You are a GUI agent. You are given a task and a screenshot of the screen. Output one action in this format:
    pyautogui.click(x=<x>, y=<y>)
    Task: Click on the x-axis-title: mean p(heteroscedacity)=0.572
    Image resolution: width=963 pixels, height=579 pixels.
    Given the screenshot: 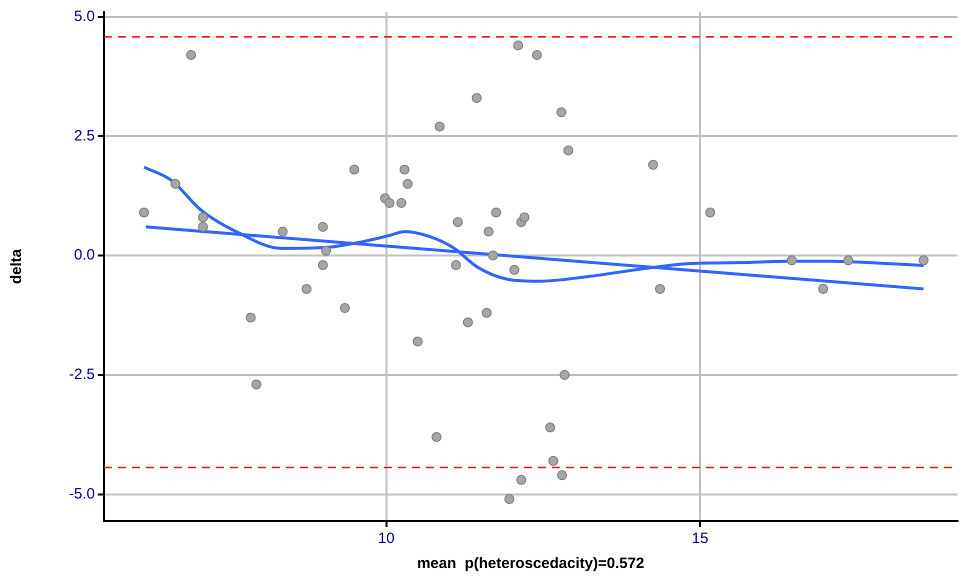 What is the action you would take?
    pyautogui.click(x=530, y=563)
    